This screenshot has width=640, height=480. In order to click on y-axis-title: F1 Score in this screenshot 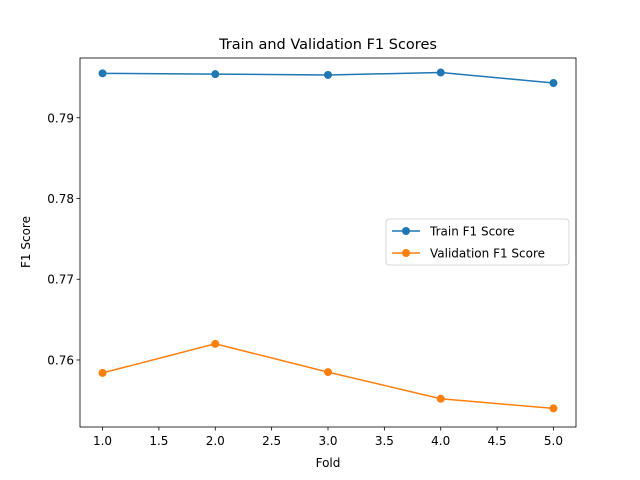, I will do `click(26, 242)`.